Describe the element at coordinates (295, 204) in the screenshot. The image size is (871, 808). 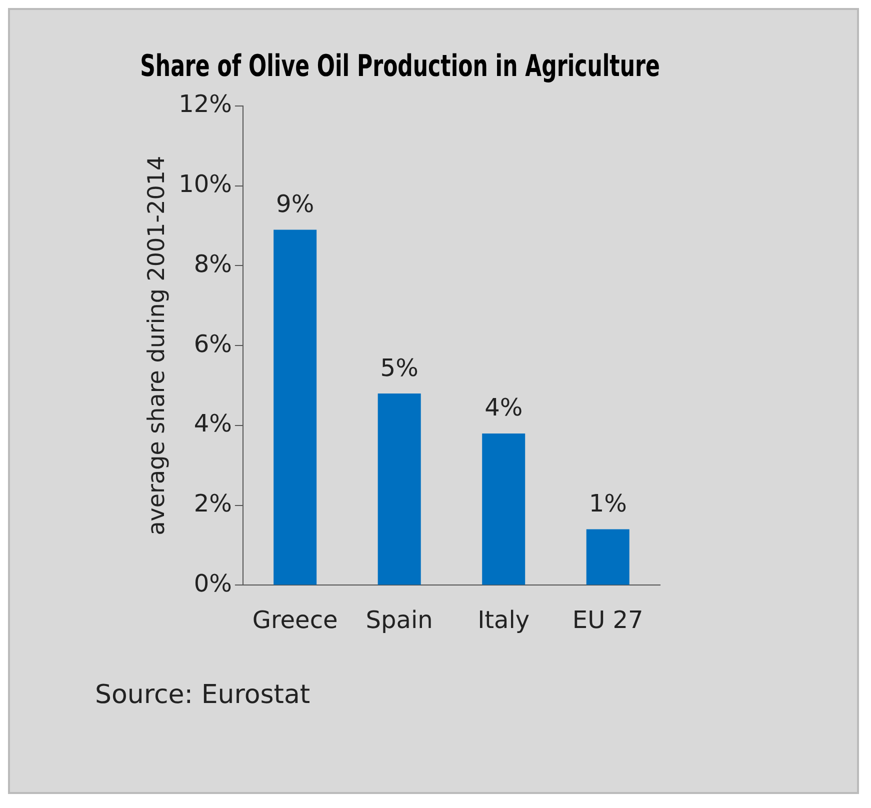
I see `data-label: 9%` at that location.